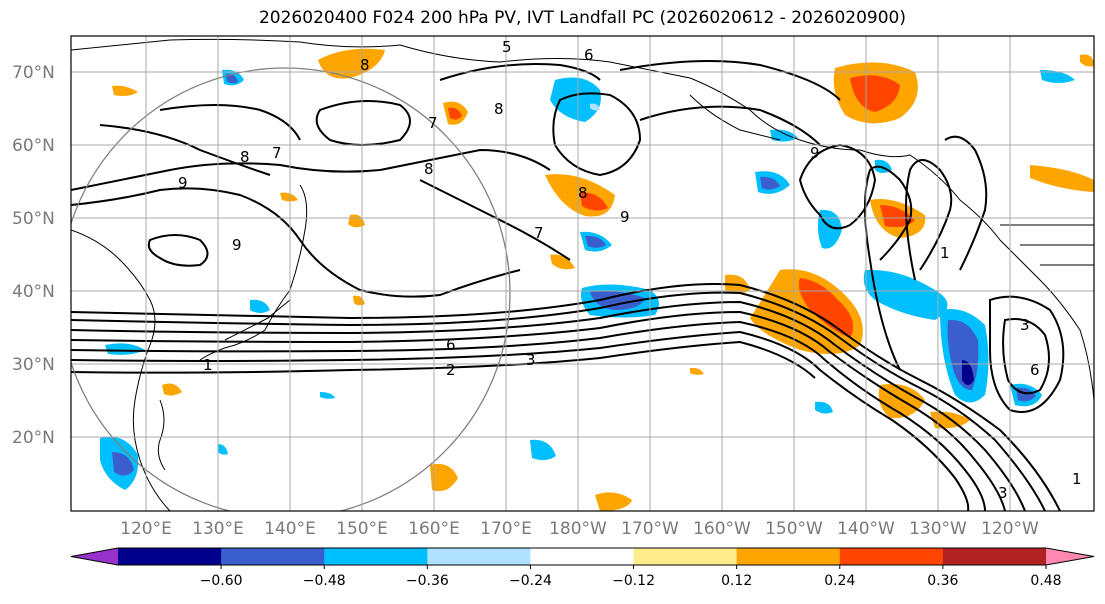  Describe the element at coordinates (866, 529) in the screenshot. I see `lon-label: 140°W` at that location.